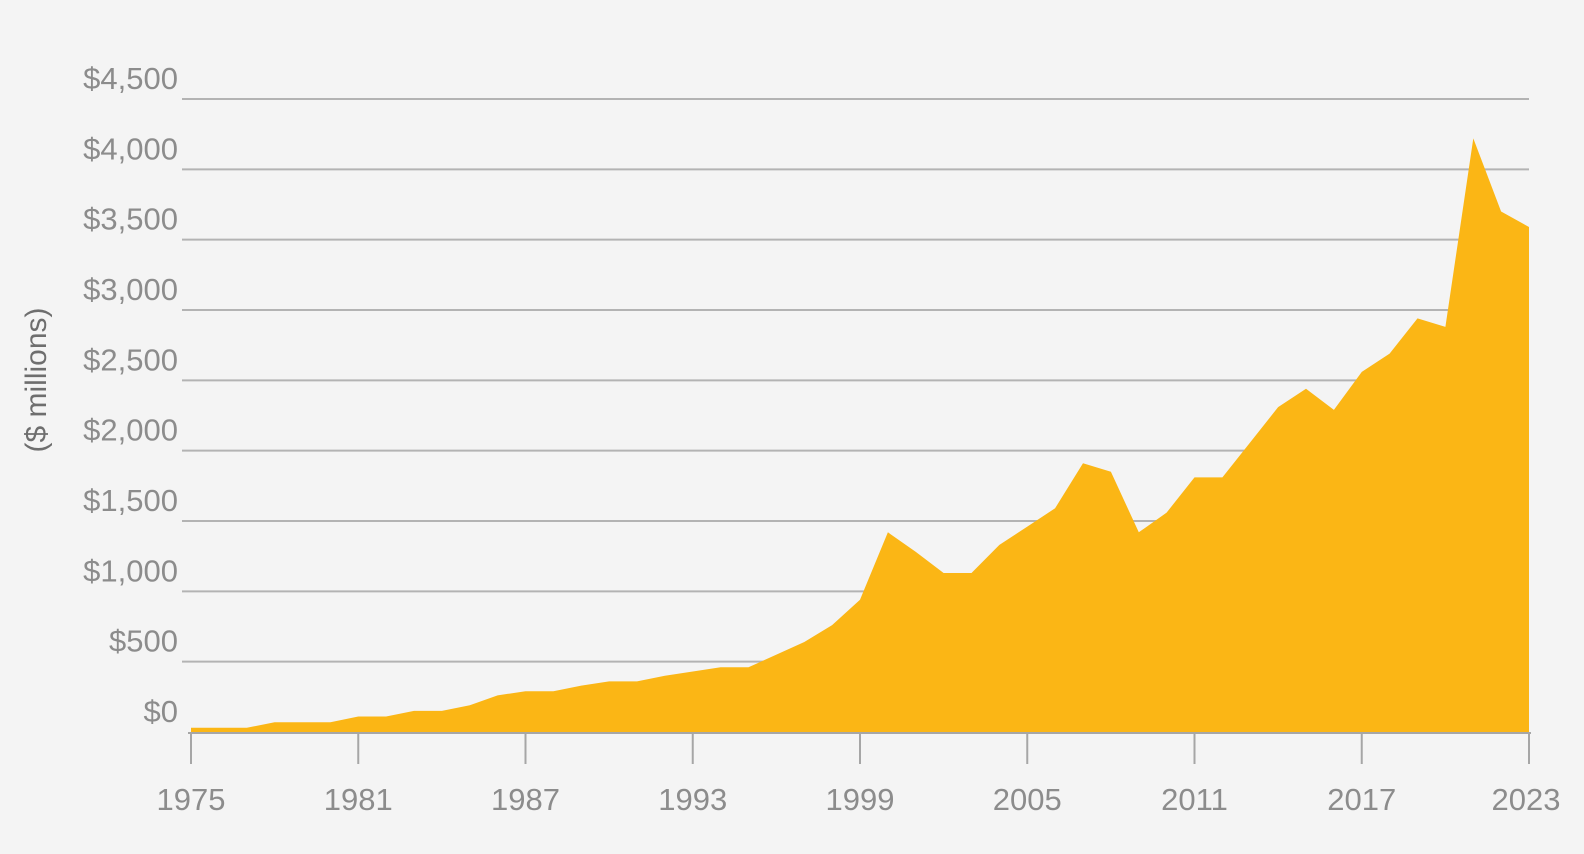 The image size is (1584, 854). What do you see at coordinates (1361, 799) in the screenshot?
I see `x-tick-label: 2017` at bounding box center [1361, 799].